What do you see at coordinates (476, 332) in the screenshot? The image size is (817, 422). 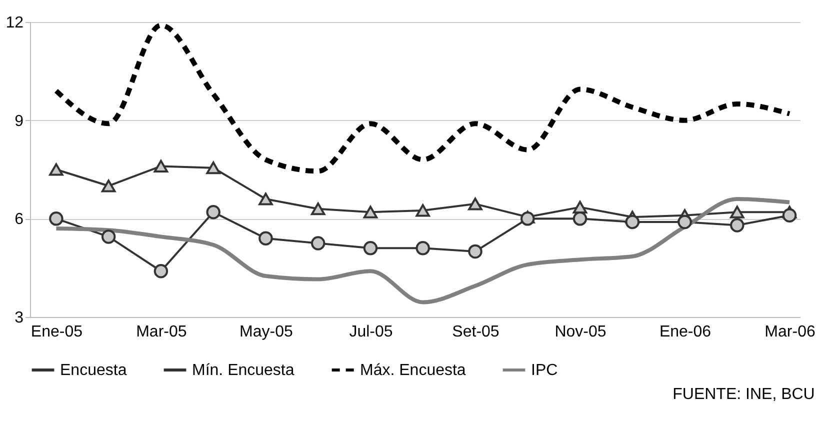 I see `x-tick-label: Set-05` at bounding box center [476, 332].